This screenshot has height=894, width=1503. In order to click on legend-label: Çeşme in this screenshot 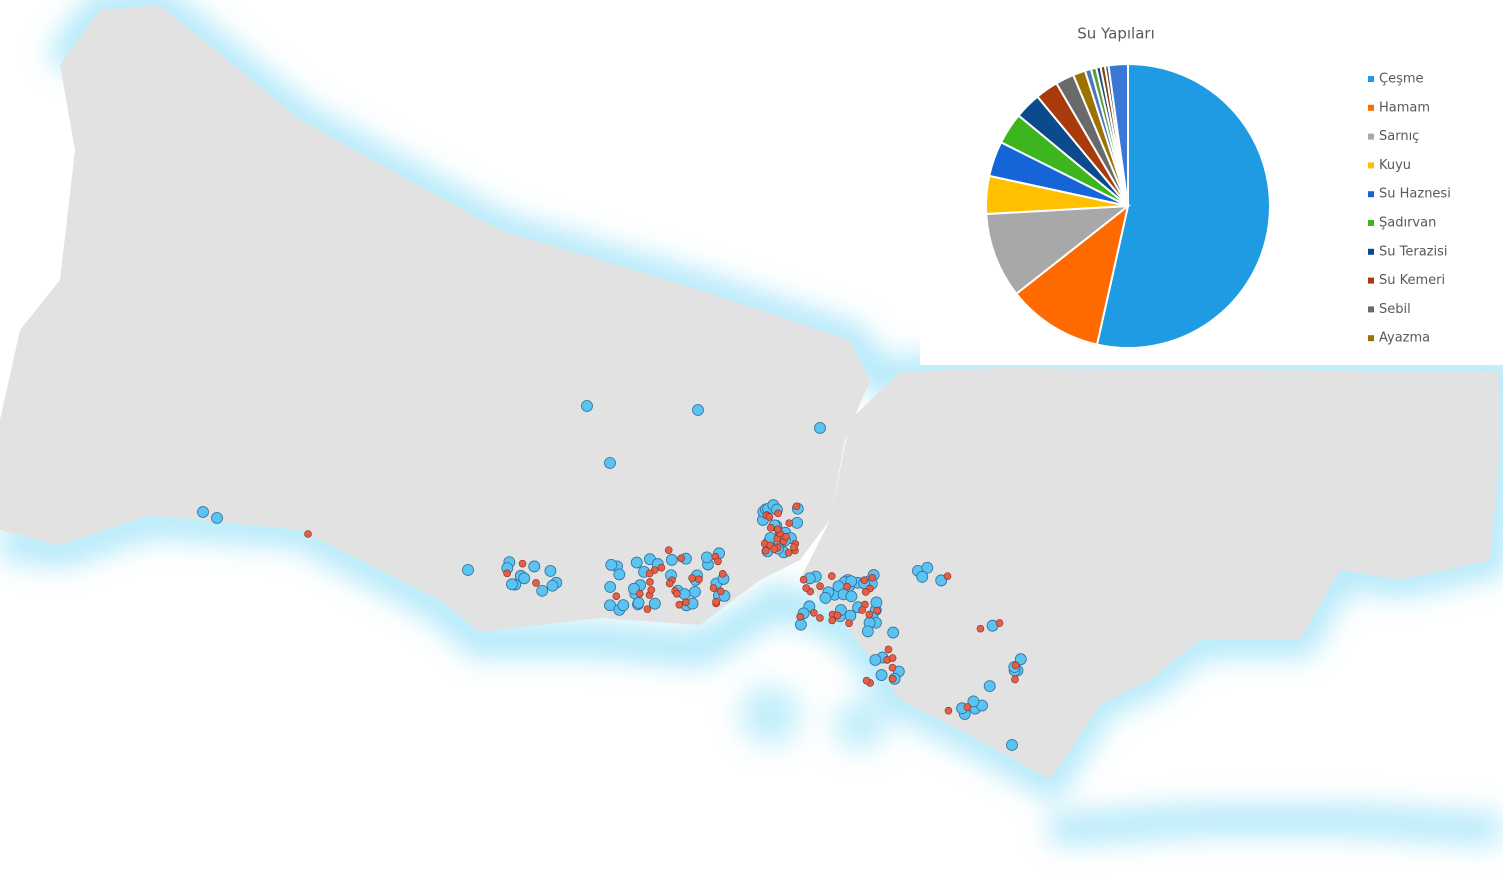, I will do `click(1401, 79)`.